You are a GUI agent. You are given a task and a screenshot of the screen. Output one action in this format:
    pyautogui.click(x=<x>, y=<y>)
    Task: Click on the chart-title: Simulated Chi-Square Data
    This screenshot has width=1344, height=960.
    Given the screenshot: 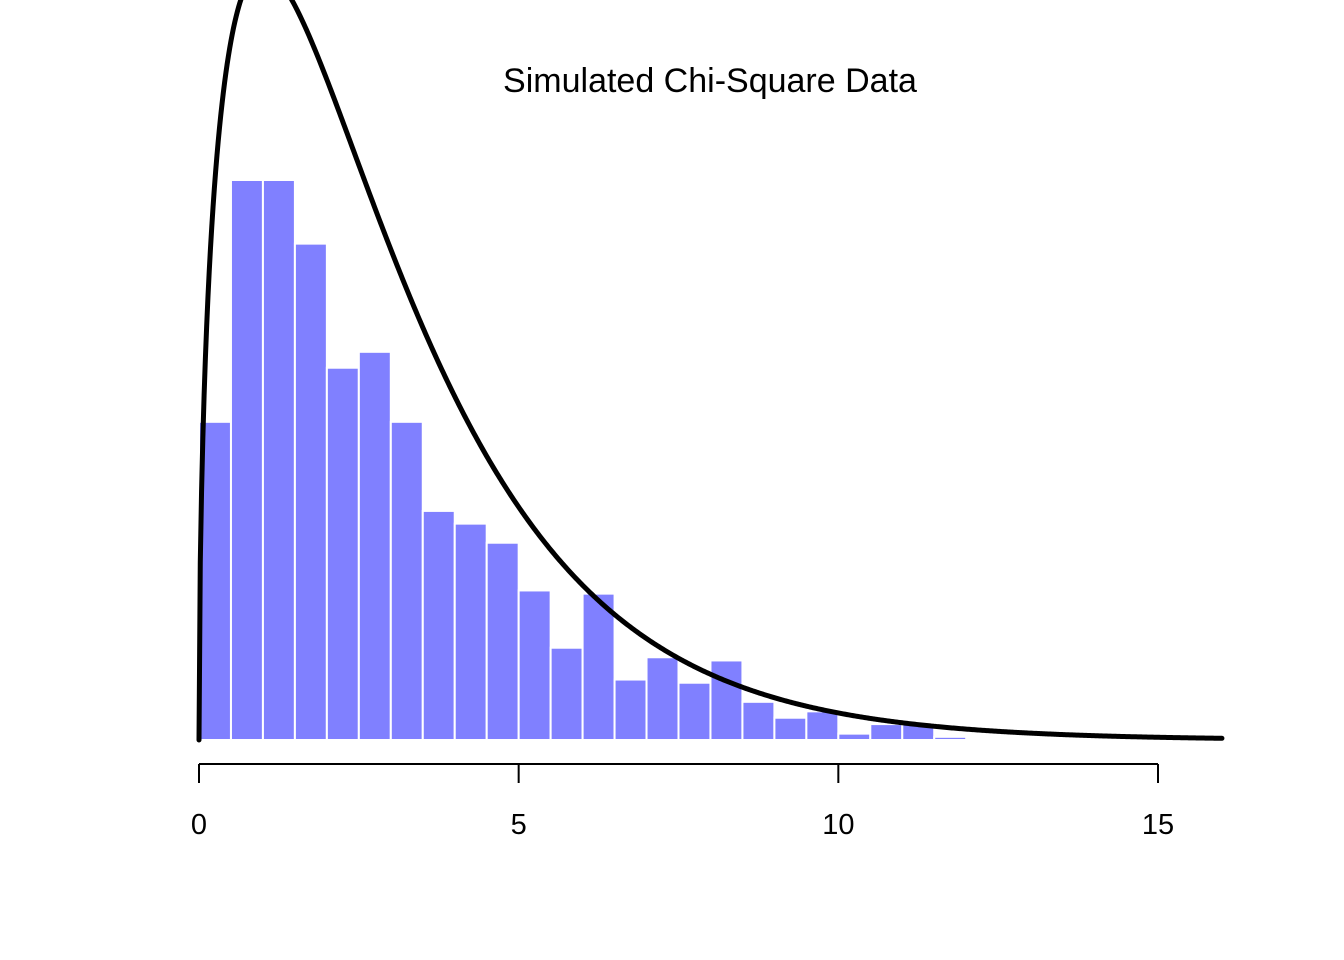 What is the action you would take?
    pyautogui.click(x=710, y=81)
    